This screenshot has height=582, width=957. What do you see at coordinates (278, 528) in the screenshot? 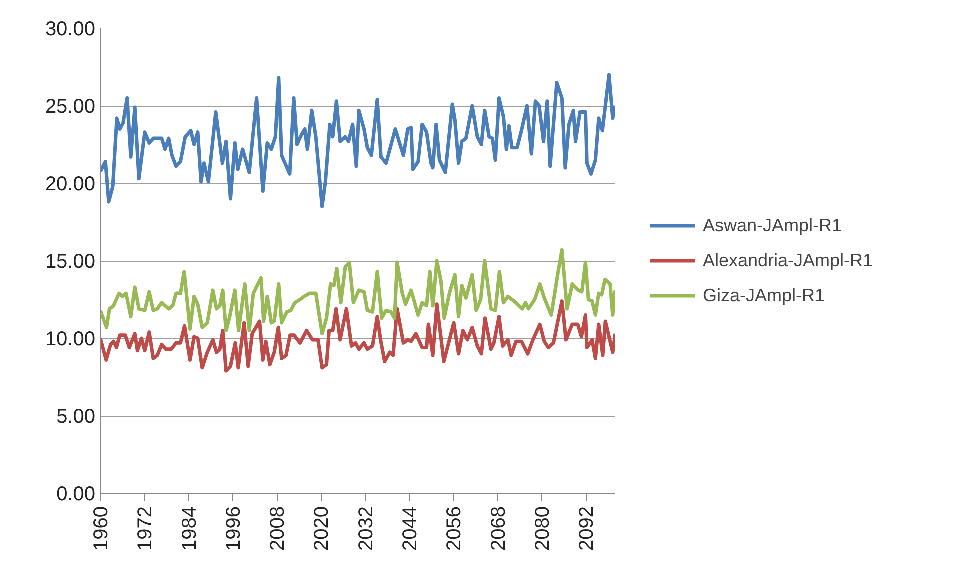
I see `x-tick-label: 2008` at bounding box center [278, 528].